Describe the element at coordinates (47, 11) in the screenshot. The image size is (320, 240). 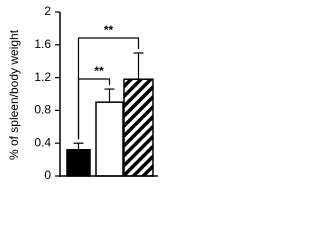
I see `y-tick-label: 2` at that location.